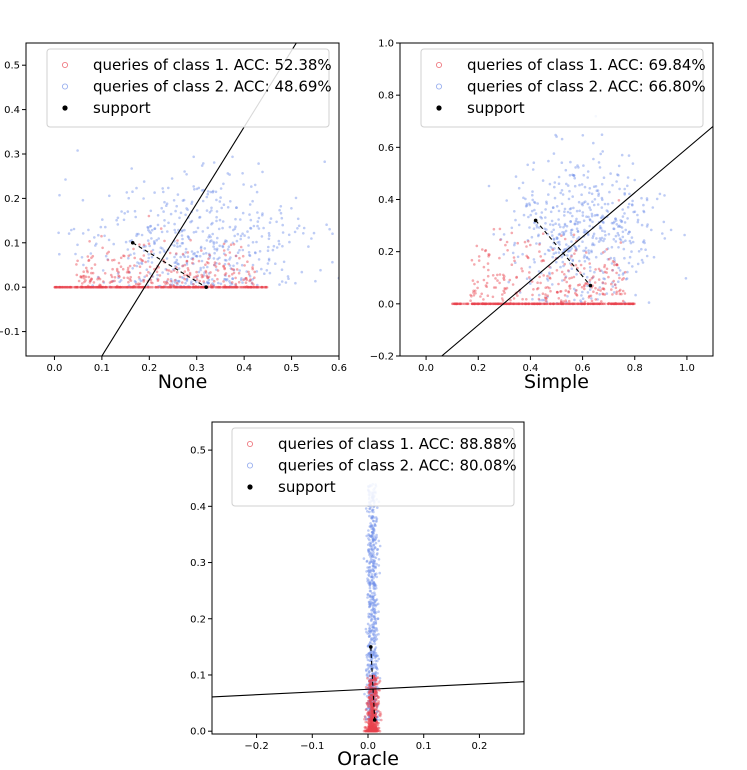 This screenshot has width=747, height=770. I want to click on legend-marker, so click(250, 444).